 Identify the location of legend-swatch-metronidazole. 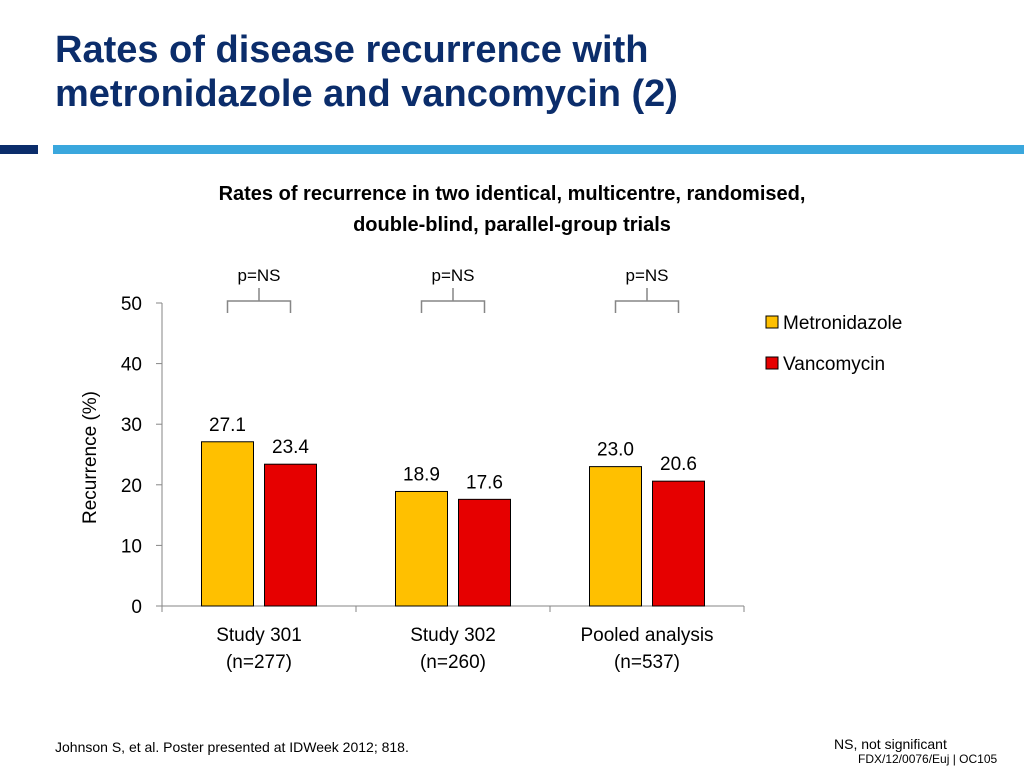
(772, 322).